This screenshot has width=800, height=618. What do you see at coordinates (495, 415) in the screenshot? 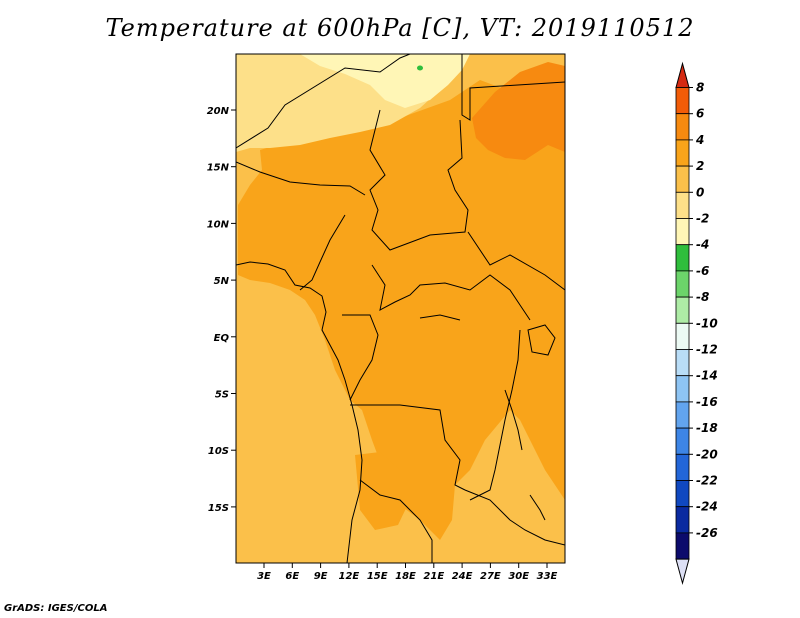
I see `border-drc-east` at bounding box center [495, 415].